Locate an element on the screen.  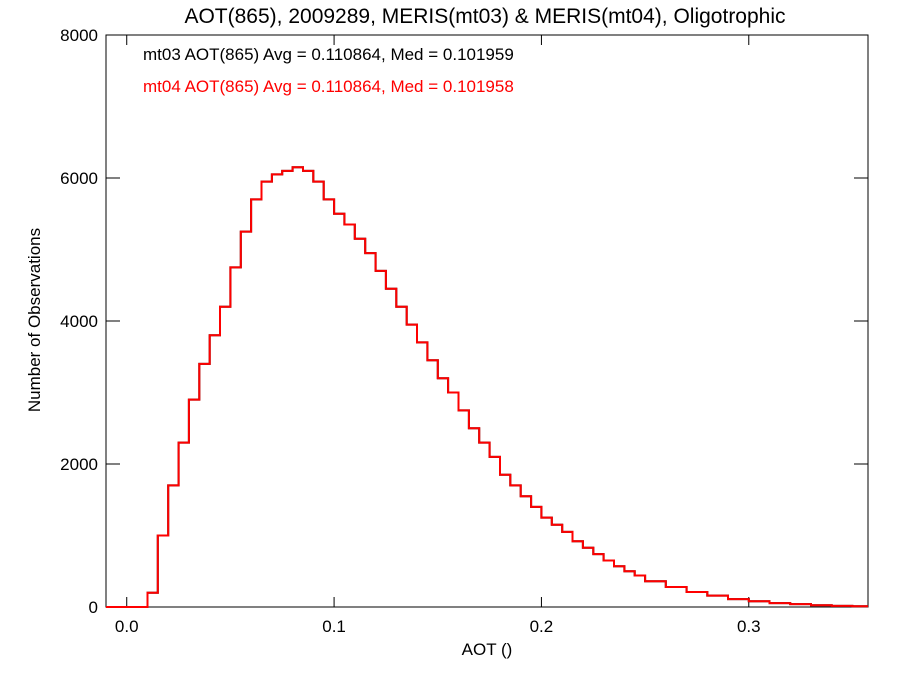
x-axis-label: AOT () is located at coordinates (487, 649).